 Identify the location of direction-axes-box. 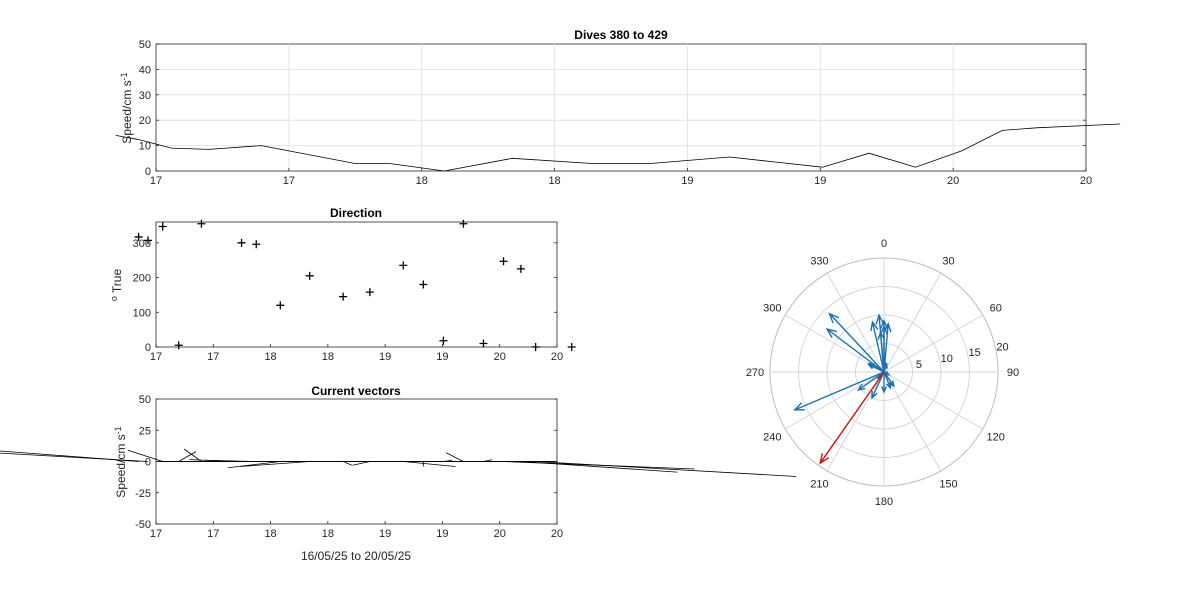
(356, 284).